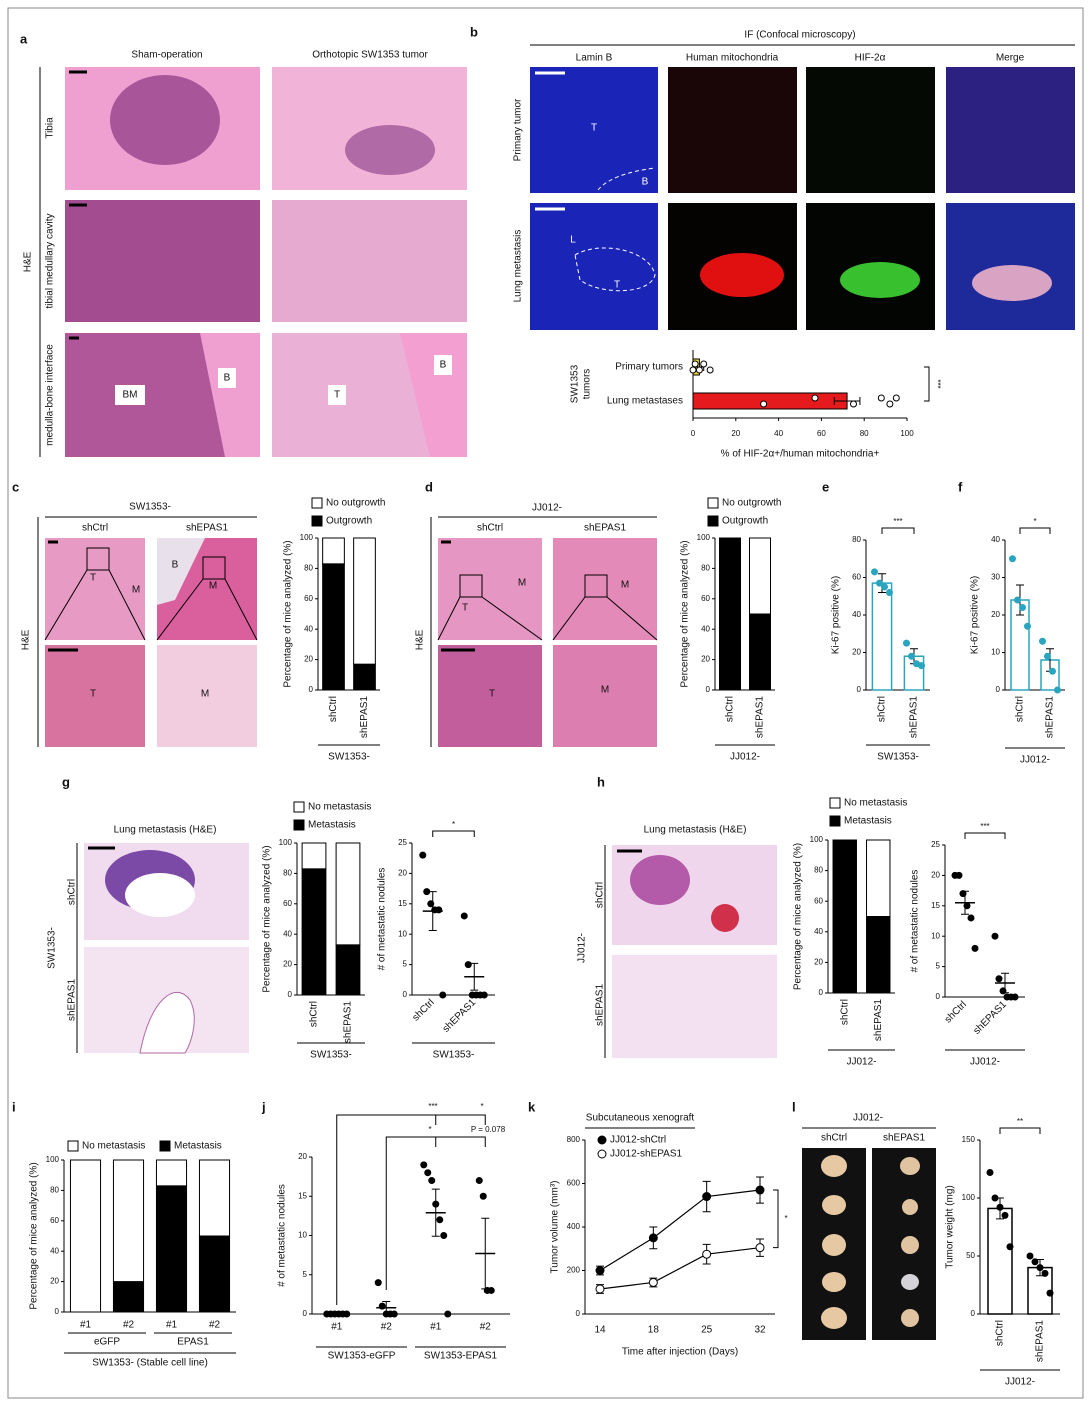 The height and width of the screenshot is (1407, 1091). What do you see at coordinates (1020, 1121) in the screenshot?
I see `significance: **` at bounding box center [1020, 1121].